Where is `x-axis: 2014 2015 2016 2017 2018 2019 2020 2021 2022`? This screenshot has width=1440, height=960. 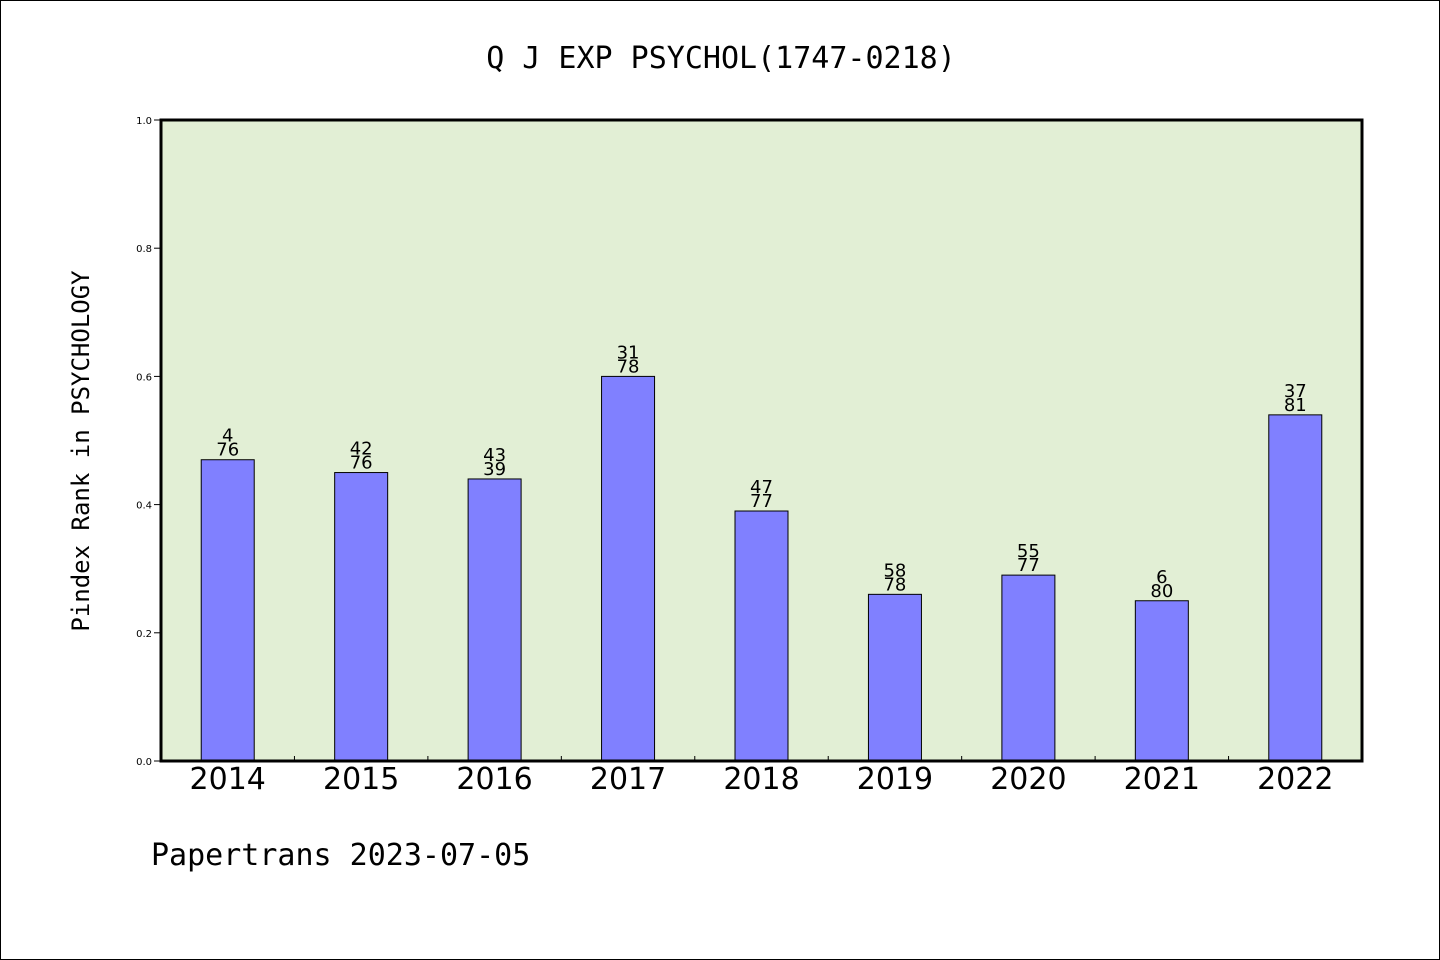 x-axis: 2014 2015 2016 2017 2018 2019 2020 2021 2022 is located at coordinates (761, 776).